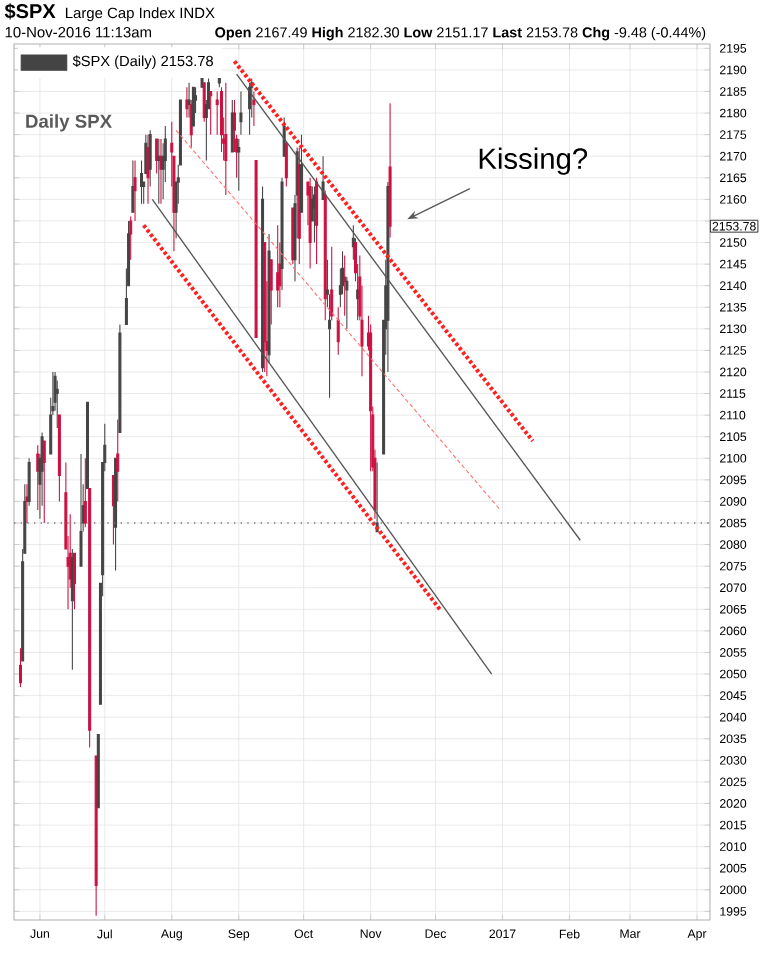 This screenshot has height=960, width=766. Describe the element at coordinates (533, 161) in the screenshot. I see `annotation: Kissing?` at that location.